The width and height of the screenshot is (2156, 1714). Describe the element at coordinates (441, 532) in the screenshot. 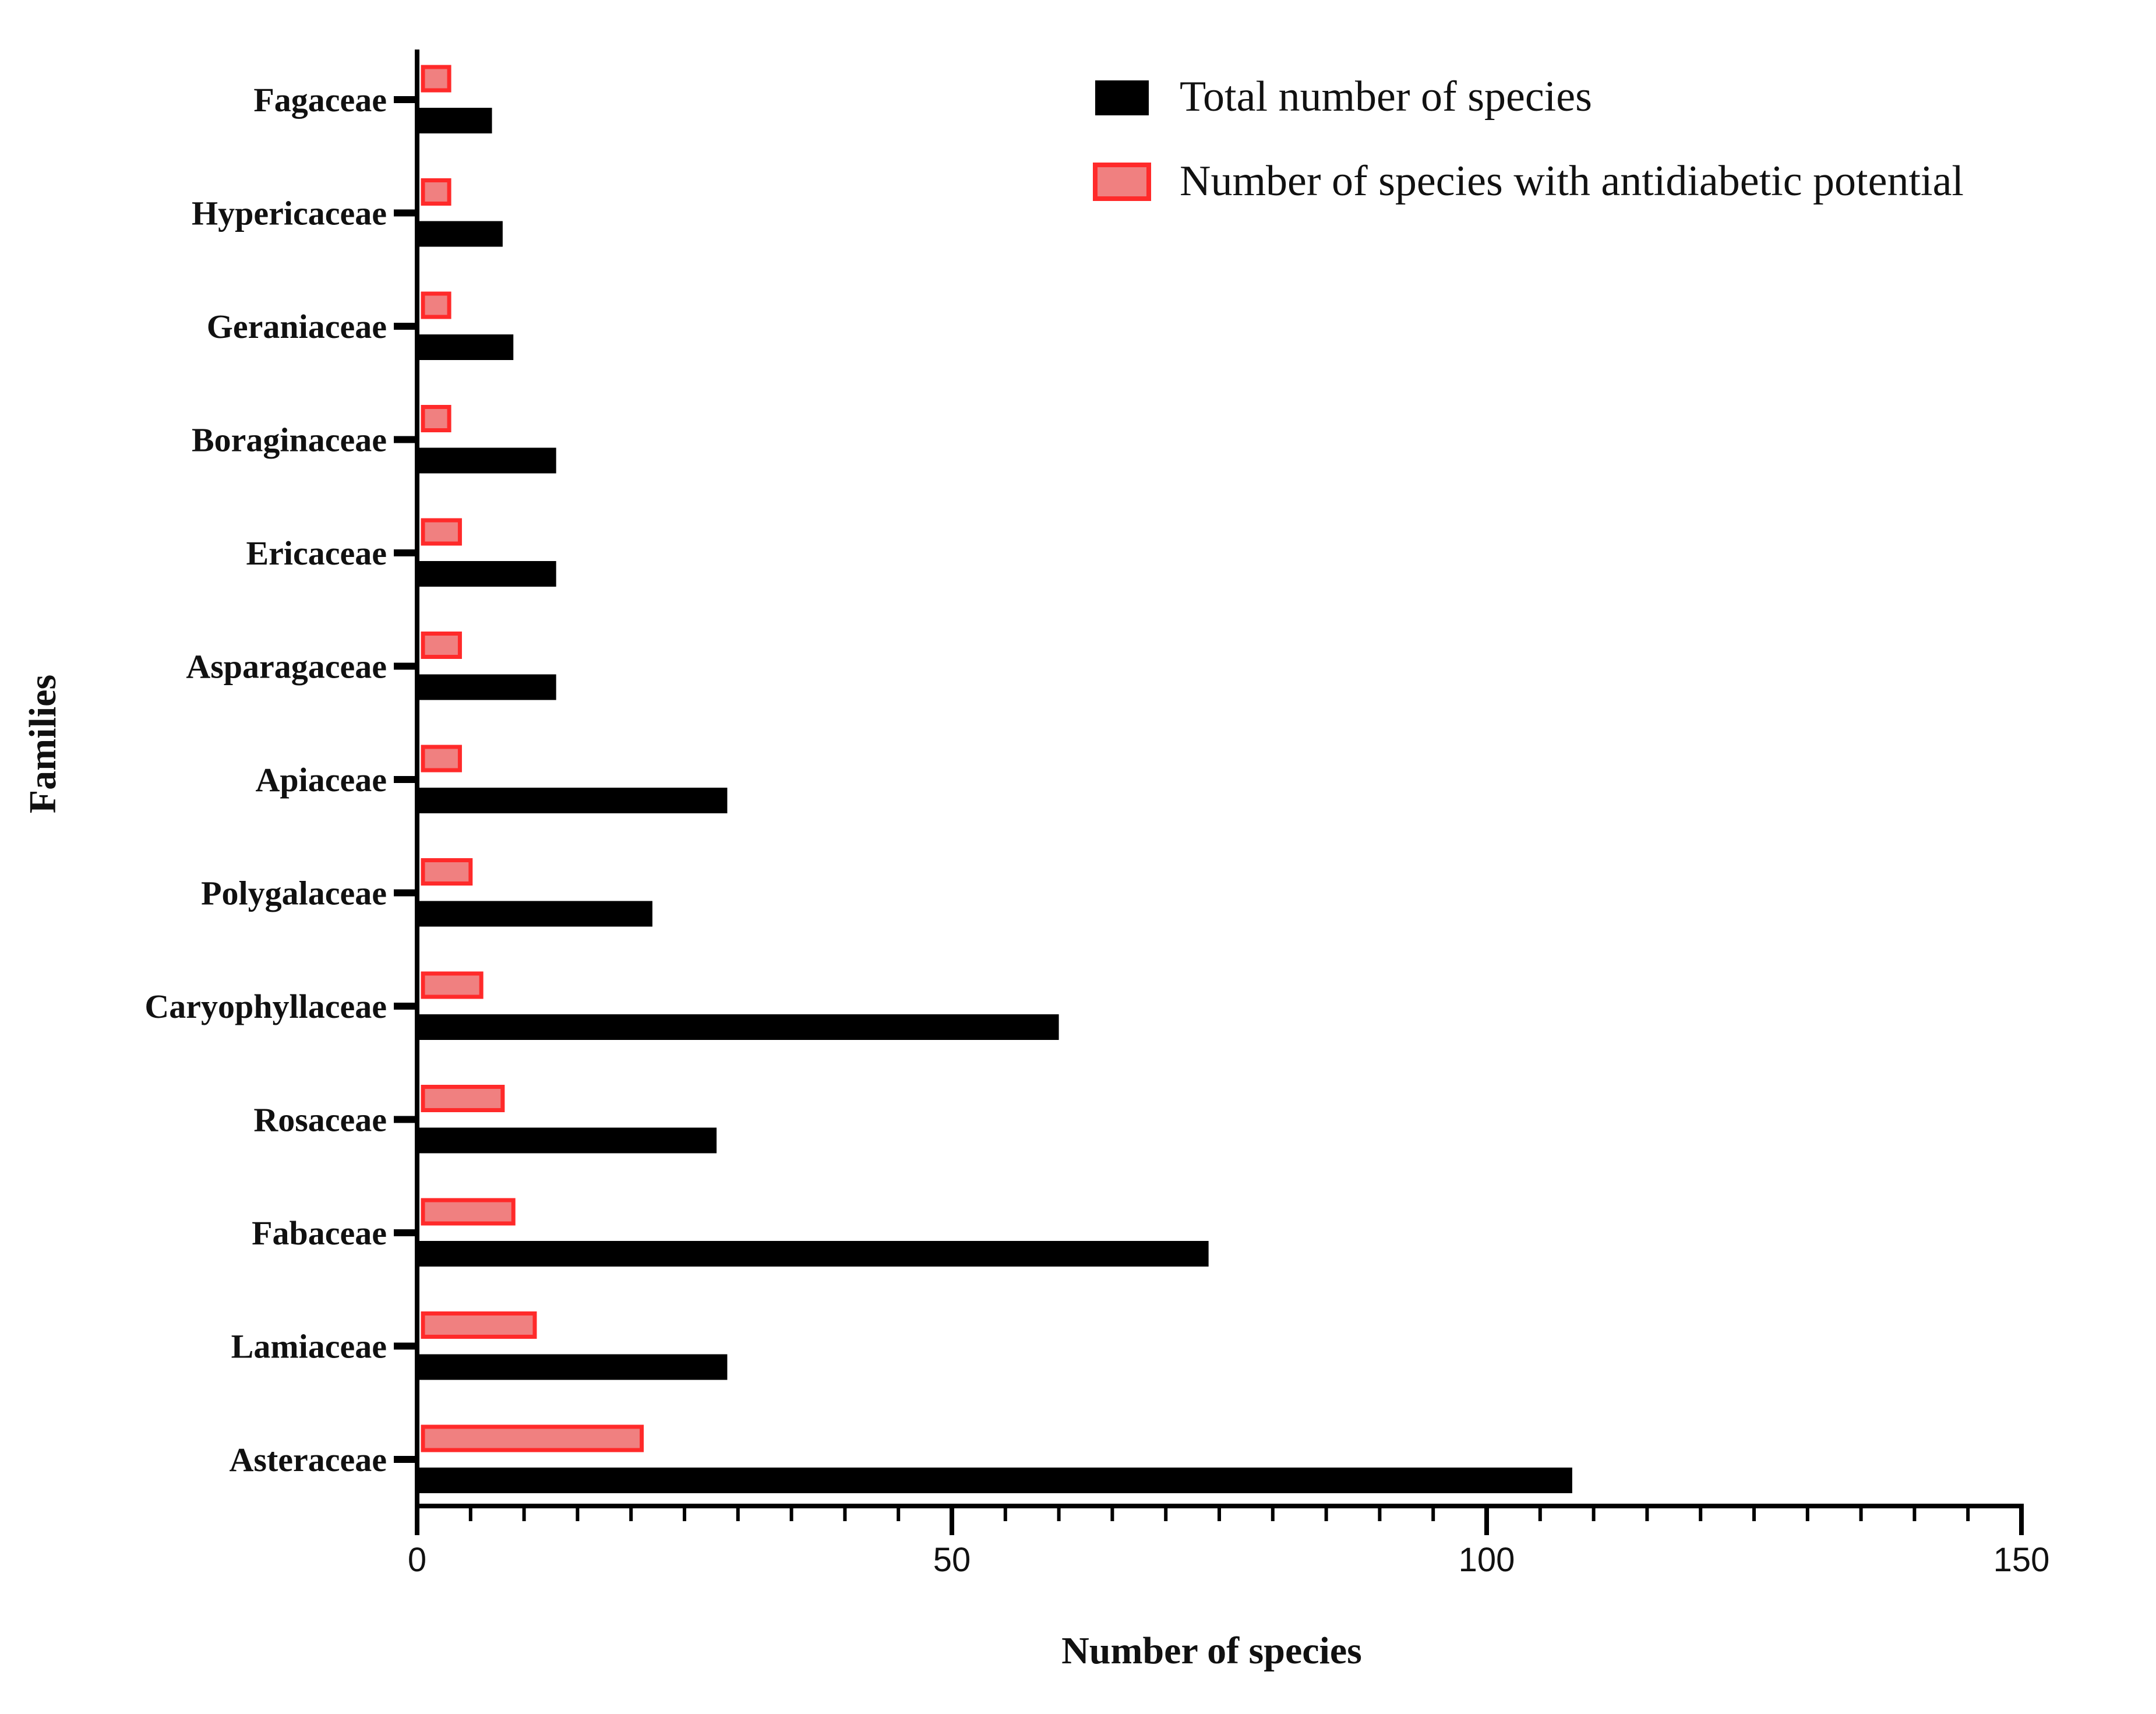

I see `bar-antidiabetic-ericaceae` at that location.